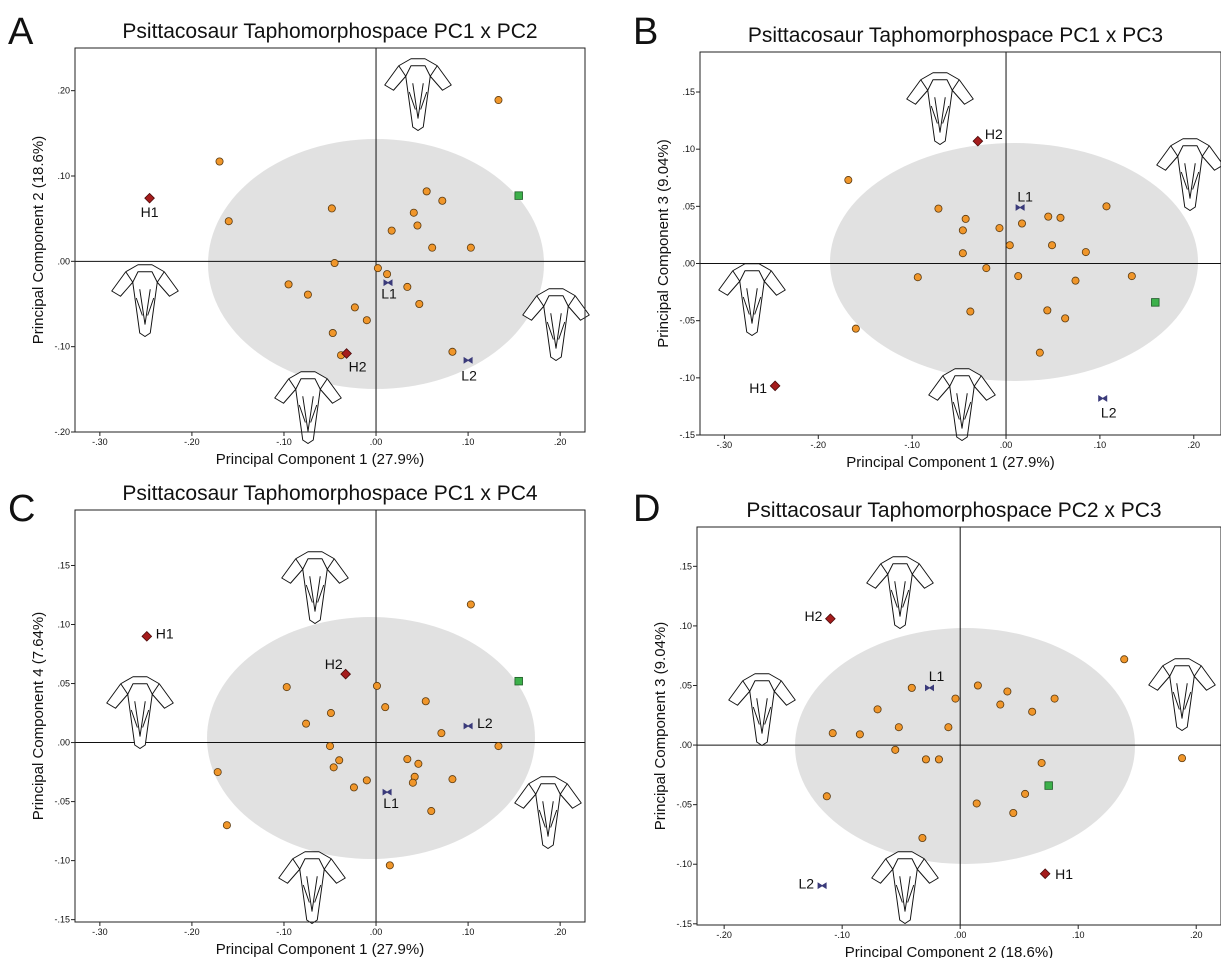 This screenshot has height=963, width=1221. Describe the element at coordinates (38, 240) in the screenshot. I see `y-axis-label: Principal Component 2 (18.6%)` at that location.